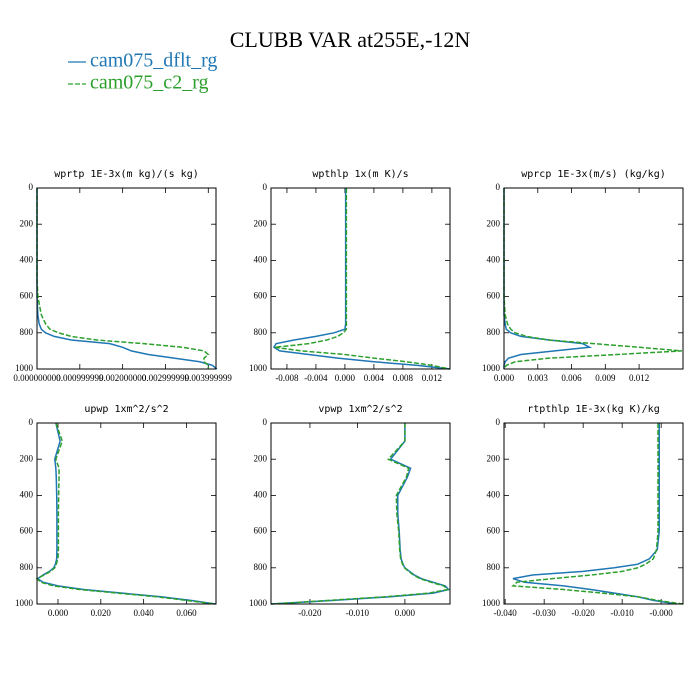 The image size is (700, 700). Describe the element at coordinates (605, 378) in the screenshot. I see `x-tick-label: 0.009` at that location.